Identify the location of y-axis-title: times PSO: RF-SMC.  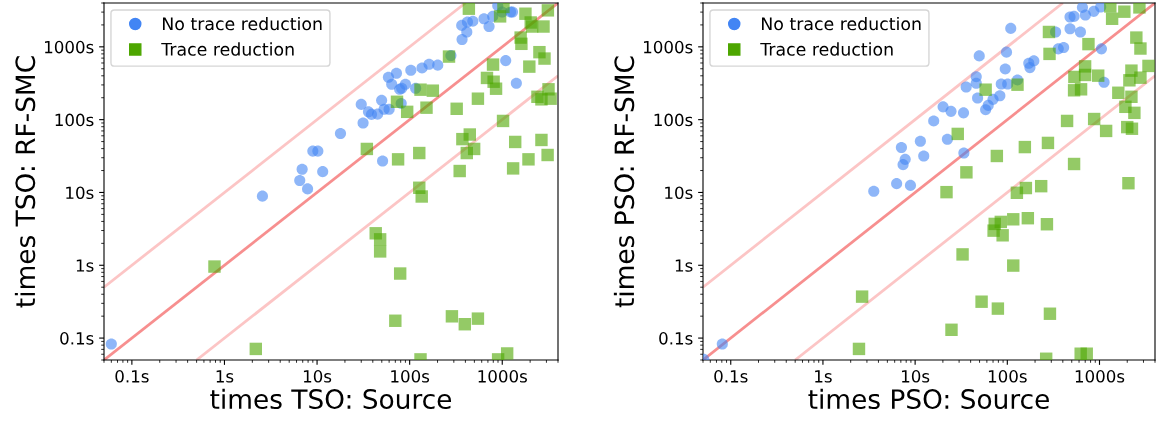
(624, 182).